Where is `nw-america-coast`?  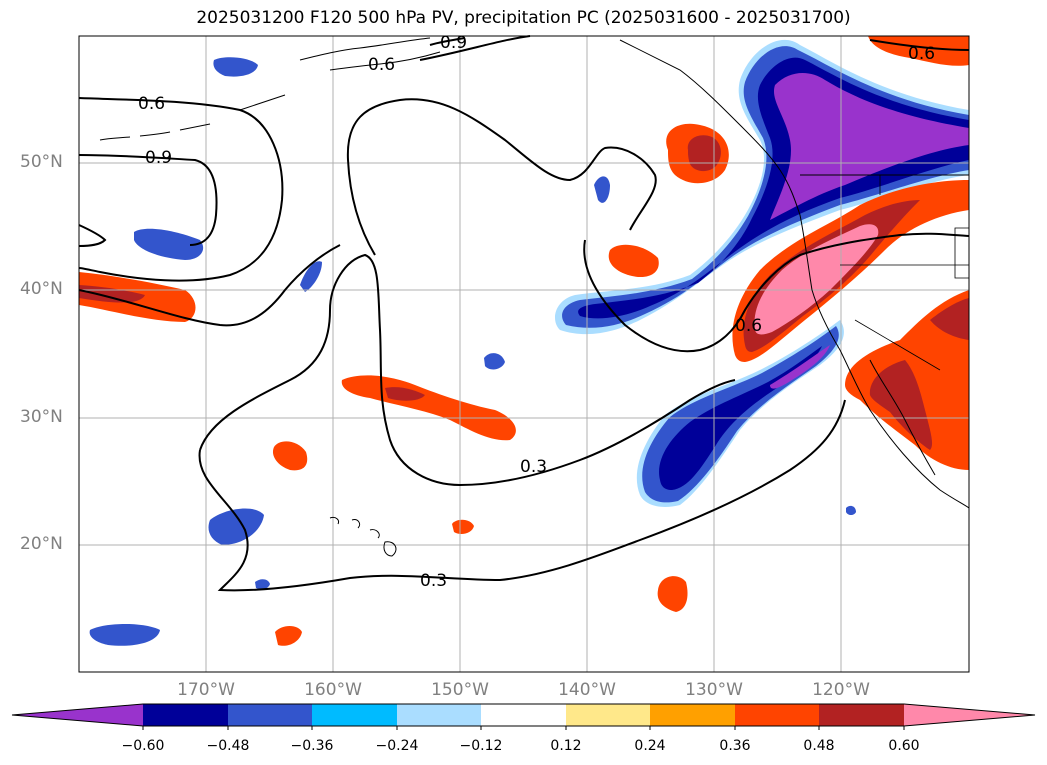
nw-america-coast is located at coordinates (874, 339).